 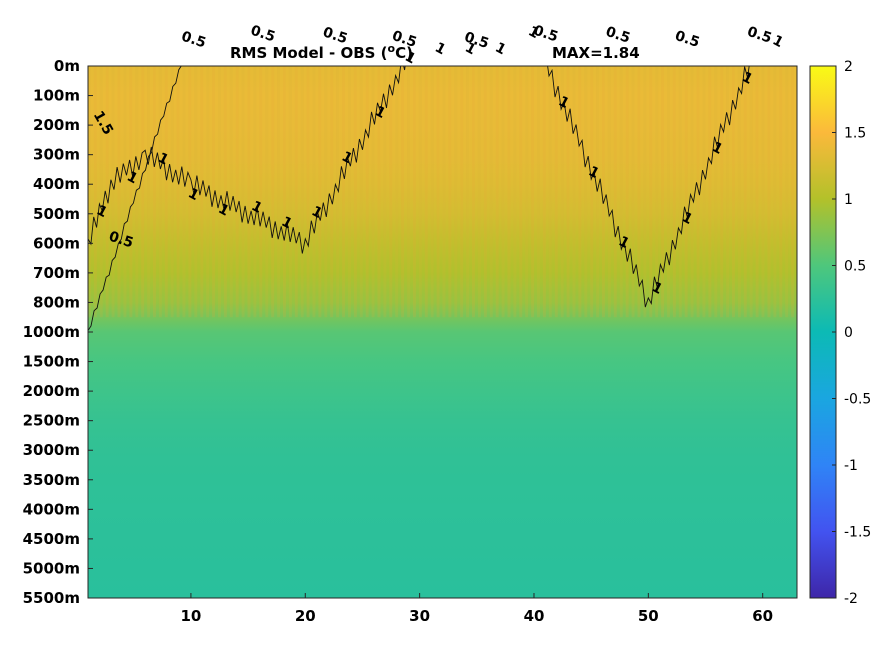 I want to click on colorbar, so click(x=823, y=332).